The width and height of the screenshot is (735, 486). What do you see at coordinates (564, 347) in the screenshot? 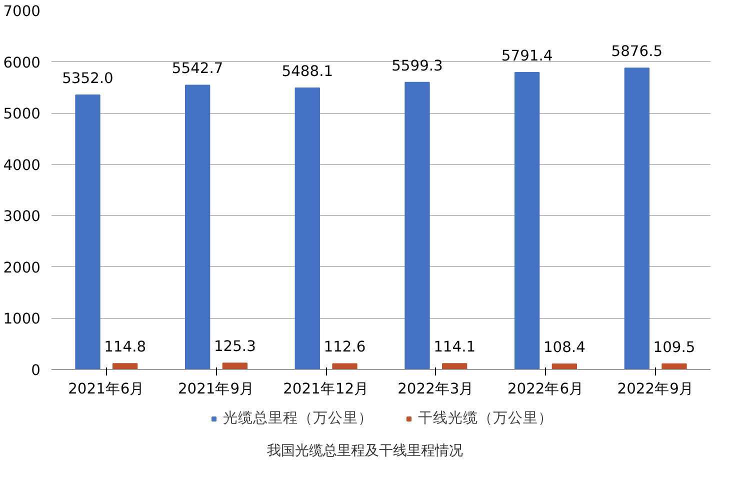
I see `data-label: 108.4` at bounding box center [564, 347].